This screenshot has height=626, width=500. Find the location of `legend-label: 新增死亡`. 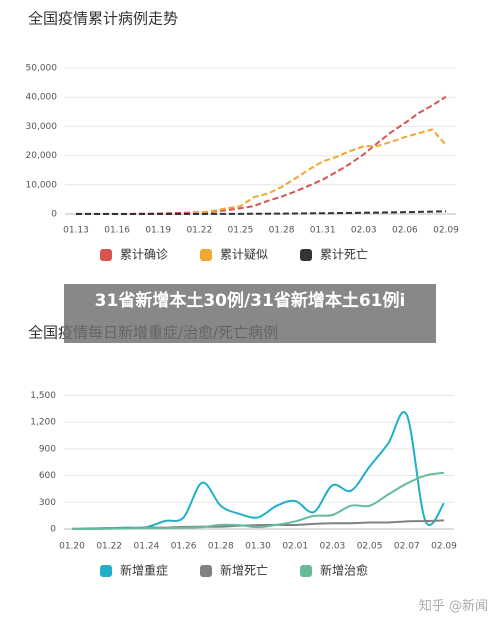

legend-label: 新增死亡 is located at coordinates (244, 570).